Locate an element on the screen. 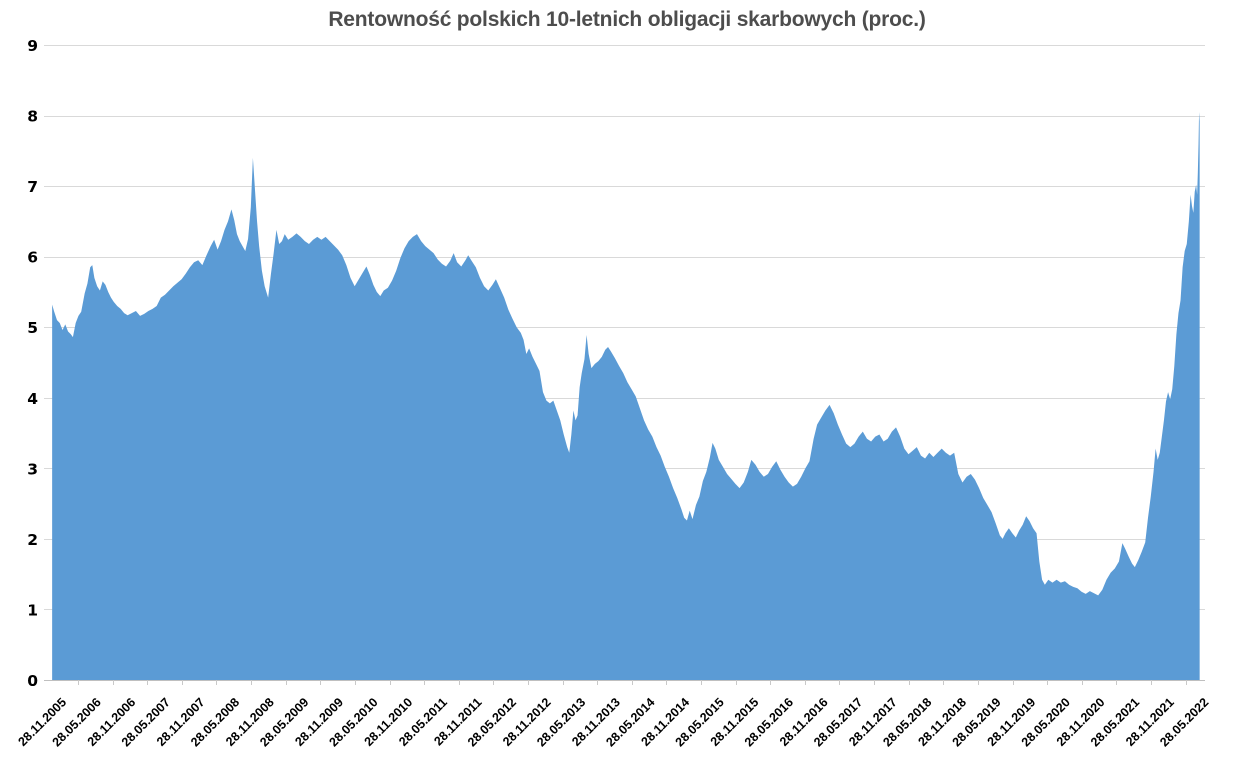  y-axis-label: 7 is located at coordinates (32, 187).